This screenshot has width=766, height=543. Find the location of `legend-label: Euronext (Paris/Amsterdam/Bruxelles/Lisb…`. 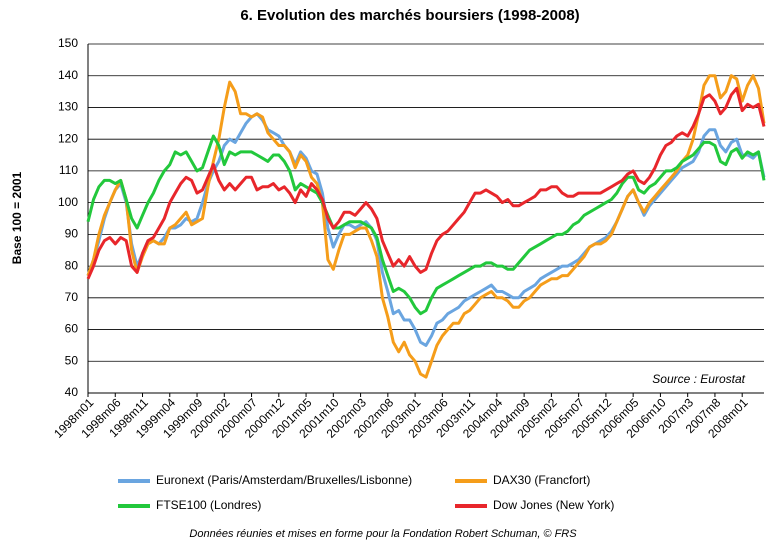

legend-label: Euronext (Paris/Amsterdam/Bruxelles/Lisb… is located at coordinates (284, 480).